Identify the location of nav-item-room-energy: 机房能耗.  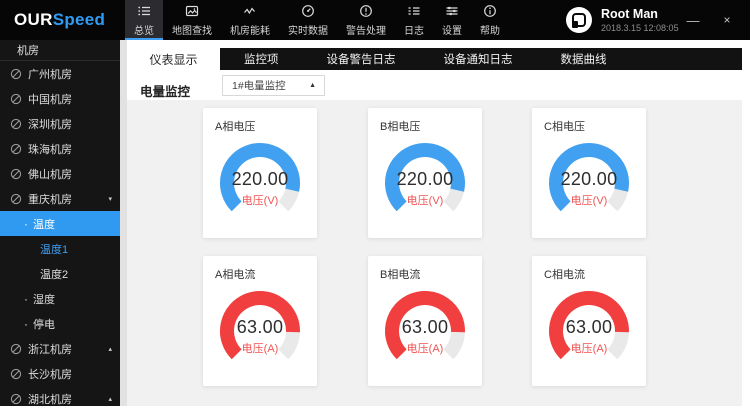
(250, 20).